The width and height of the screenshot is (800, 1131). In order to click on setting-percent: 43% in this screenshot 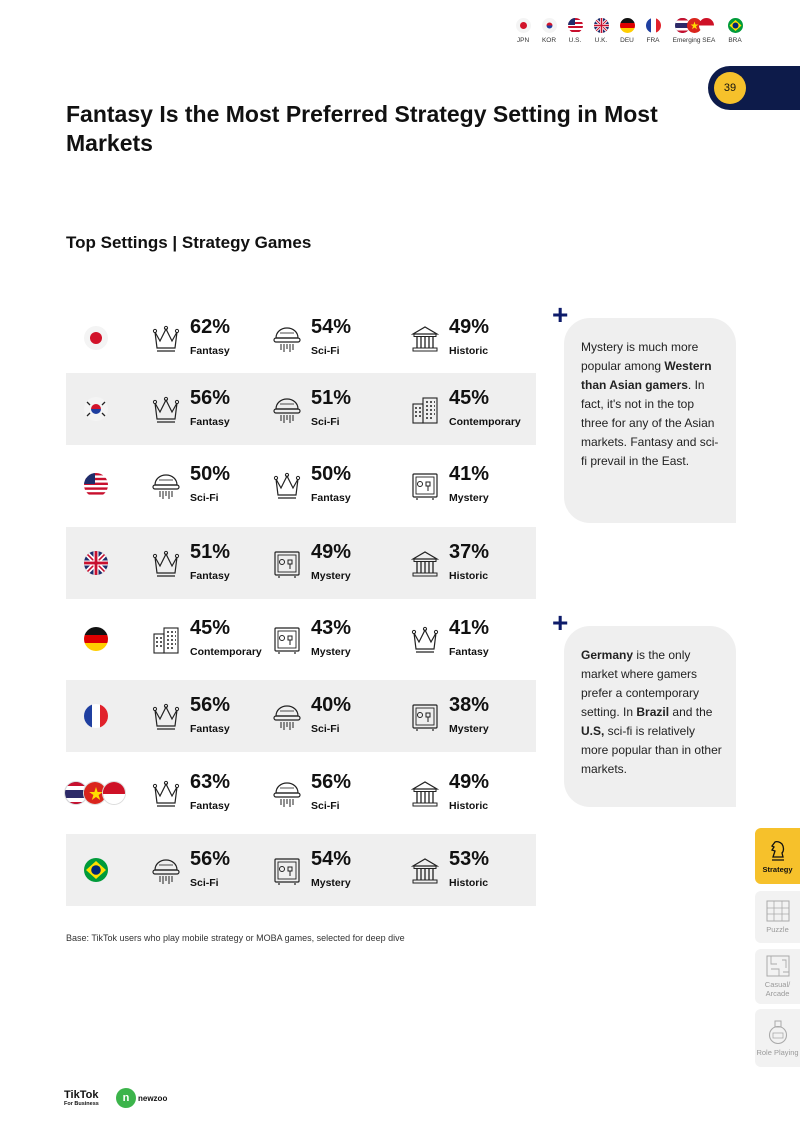, I will do `click(331, 628)`.